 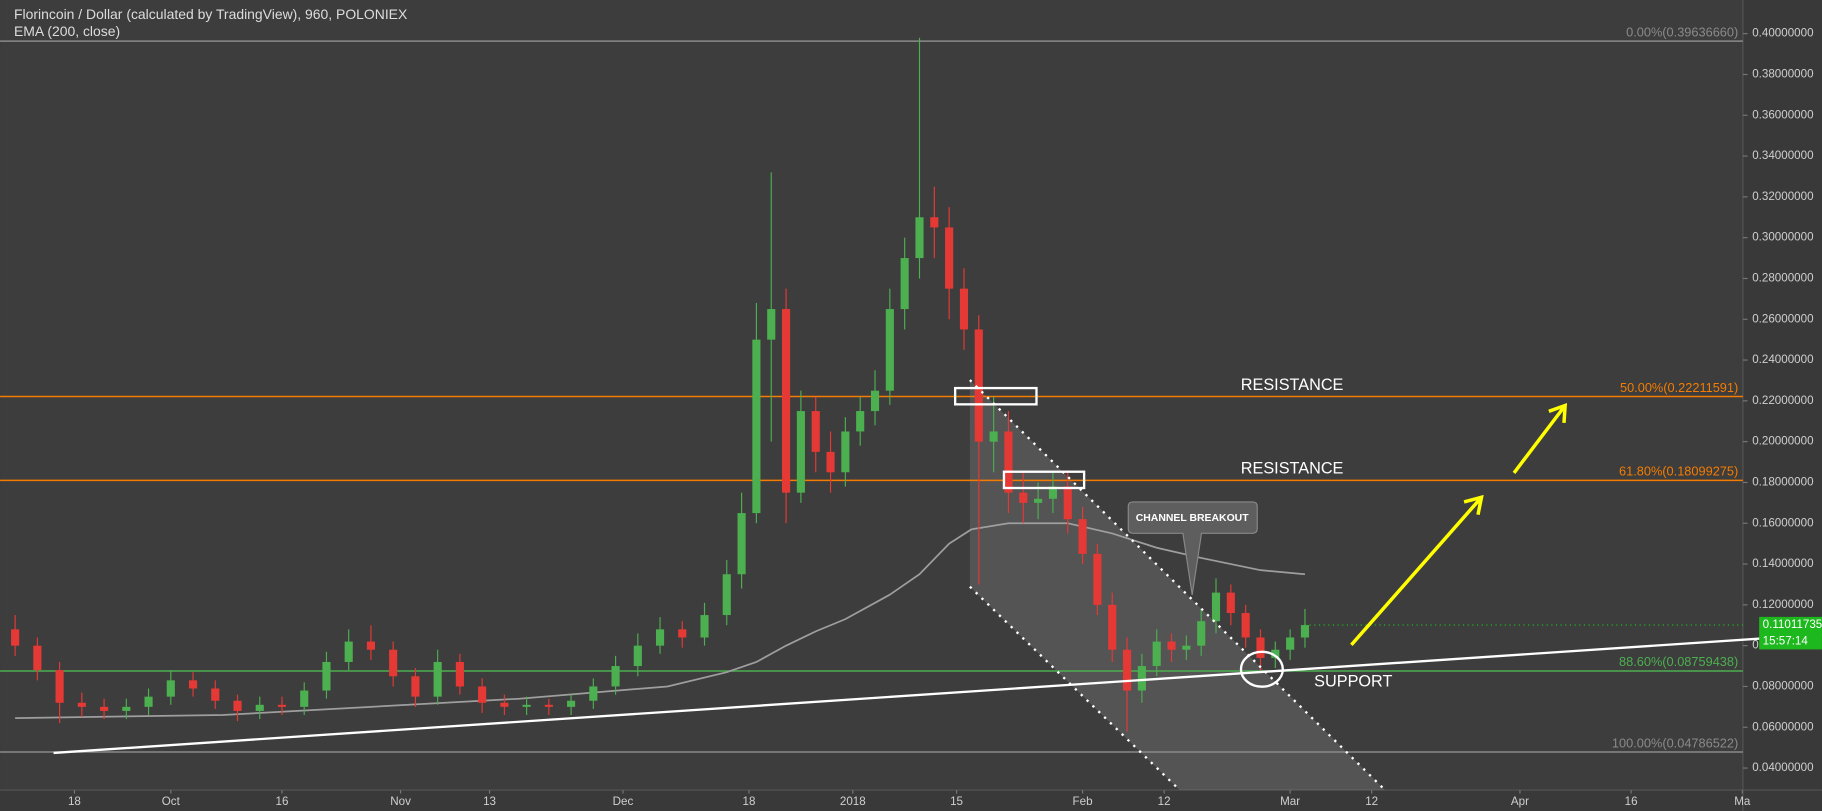 What do you see at coordinates (1782, 522) in the screenshot?
I see `y-tick-label: 0.16000000` at bounding box center [1782, 522].